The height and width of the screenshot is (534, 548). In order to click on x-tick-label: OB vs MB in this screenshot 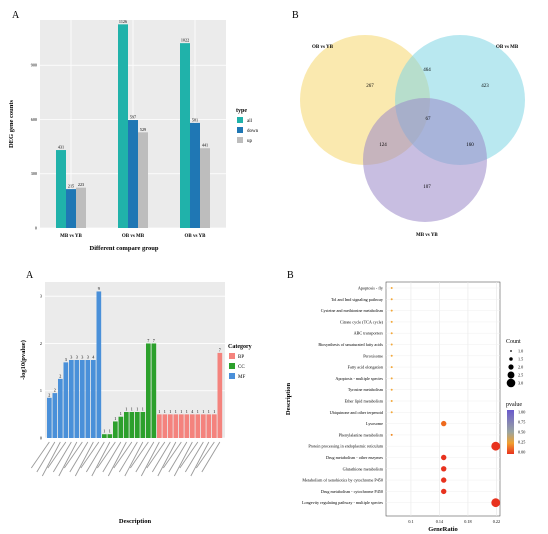, I will do `click(133, 236)`.